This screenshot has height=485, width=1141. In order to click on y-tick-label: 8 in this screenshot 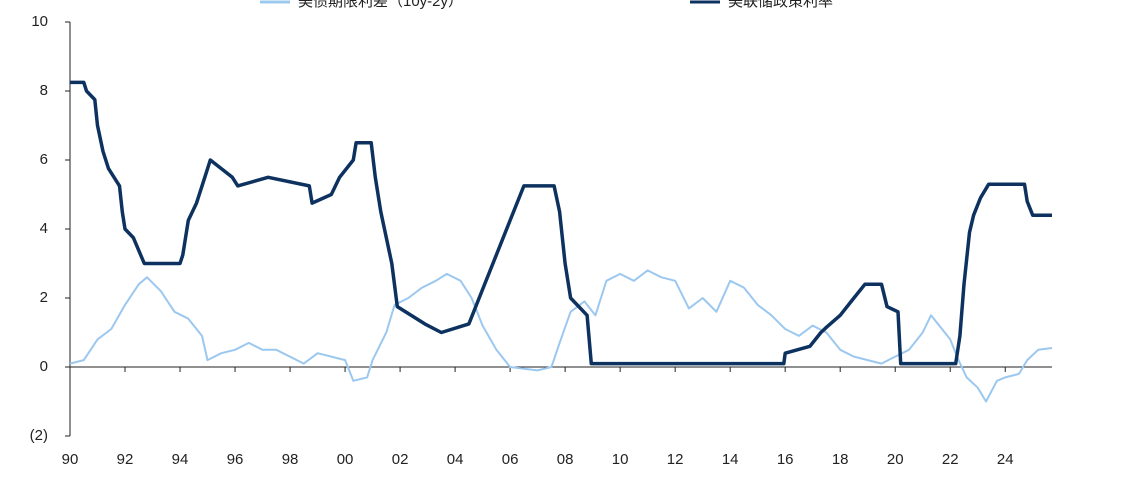, I will do `click(44, 90)`.